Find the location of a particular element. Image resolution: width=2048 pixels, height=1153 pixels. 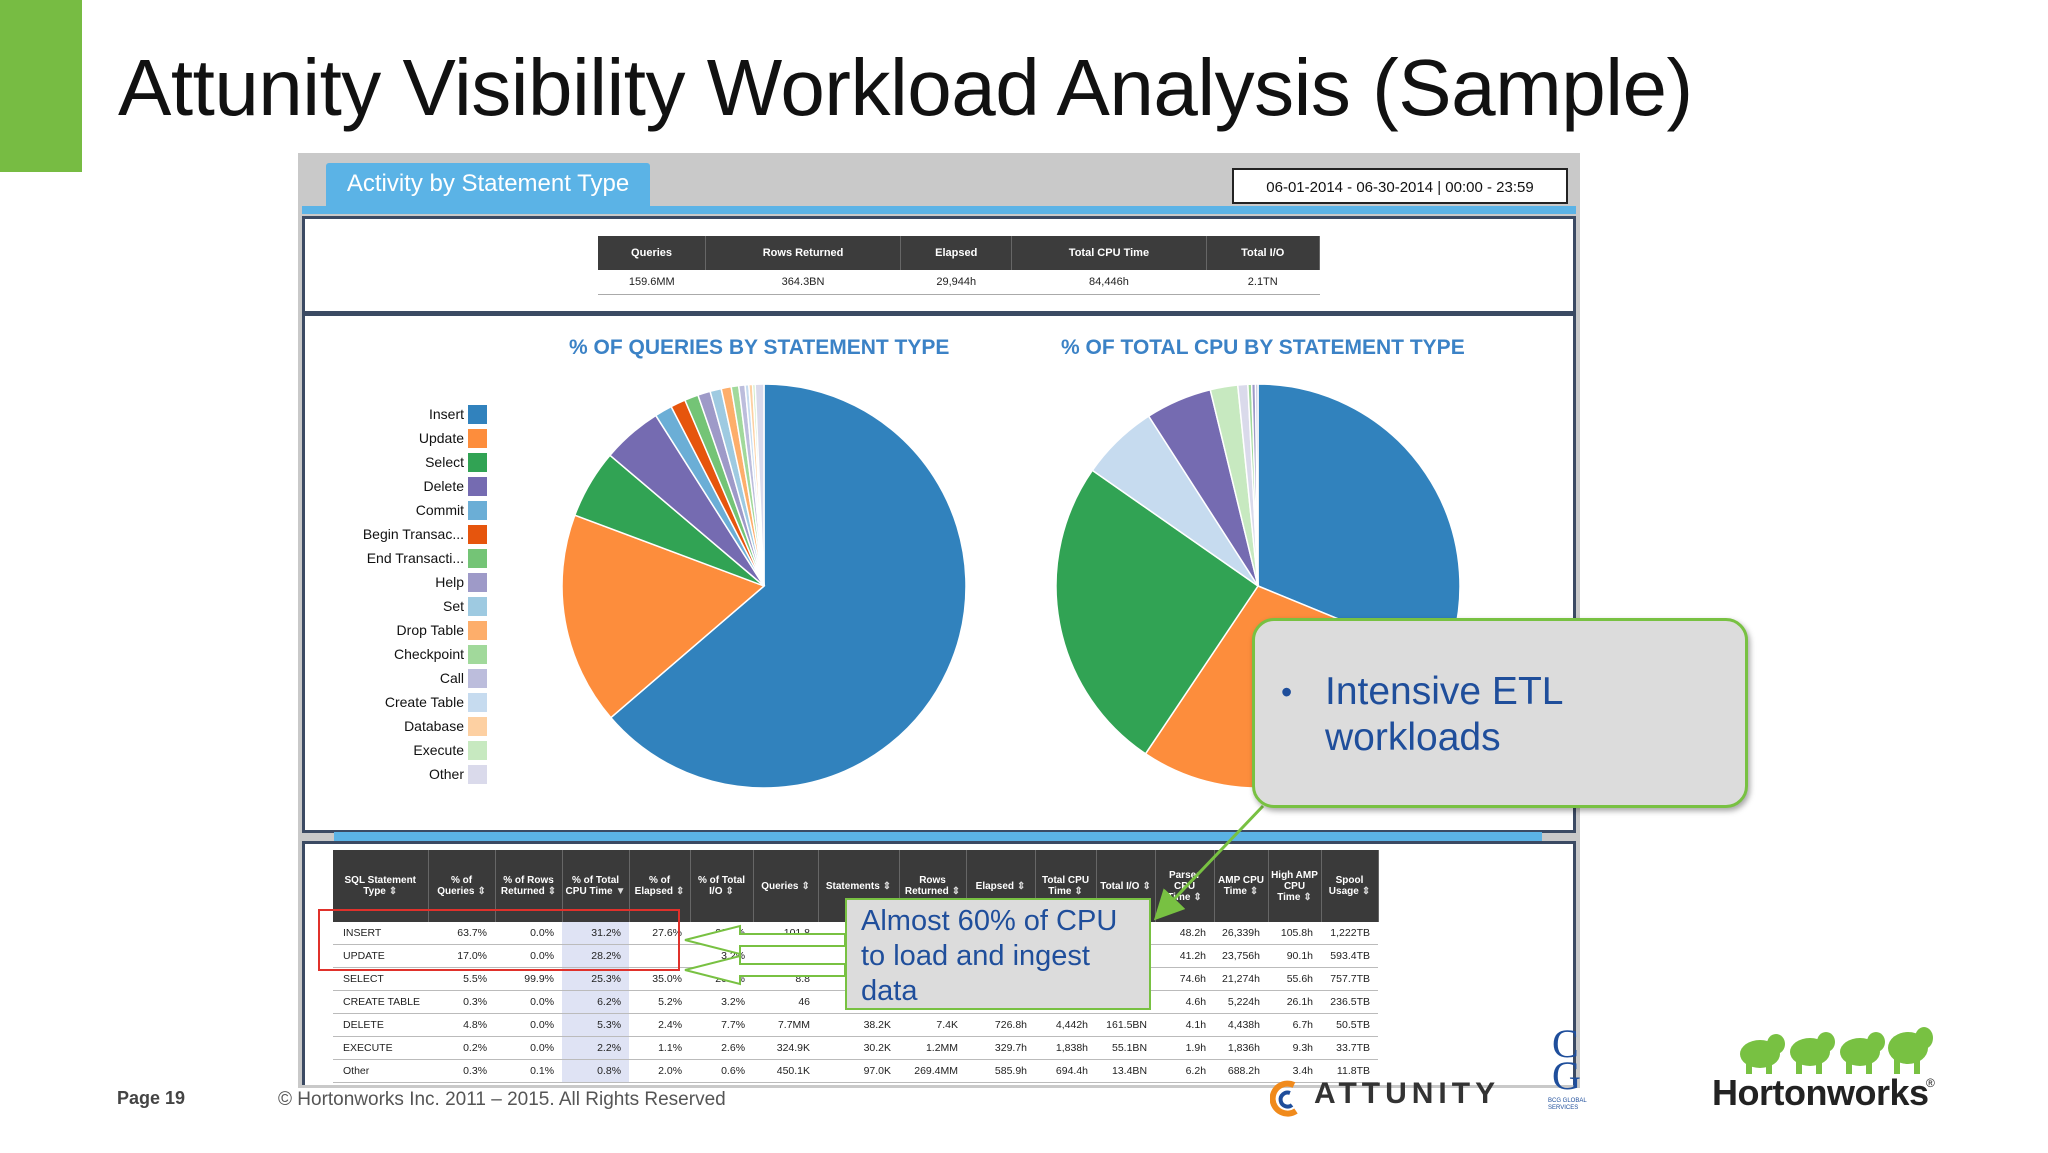

legend-item: Execute is located at coordinates (450, 750).